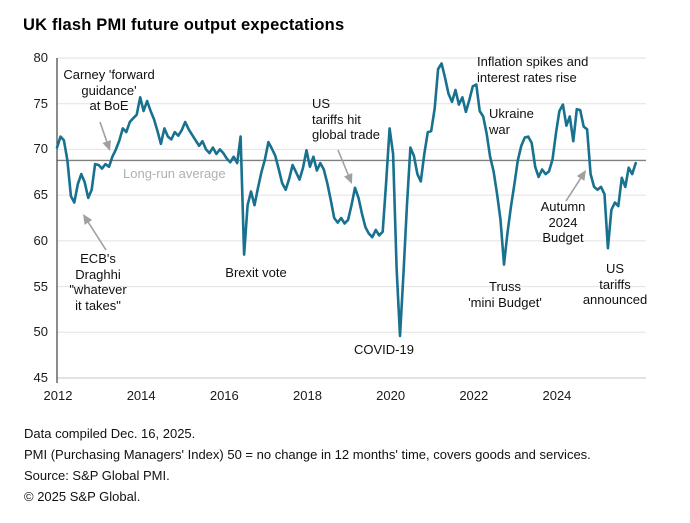  I want to click on annotation-line: tariffs, so click(615, 284).